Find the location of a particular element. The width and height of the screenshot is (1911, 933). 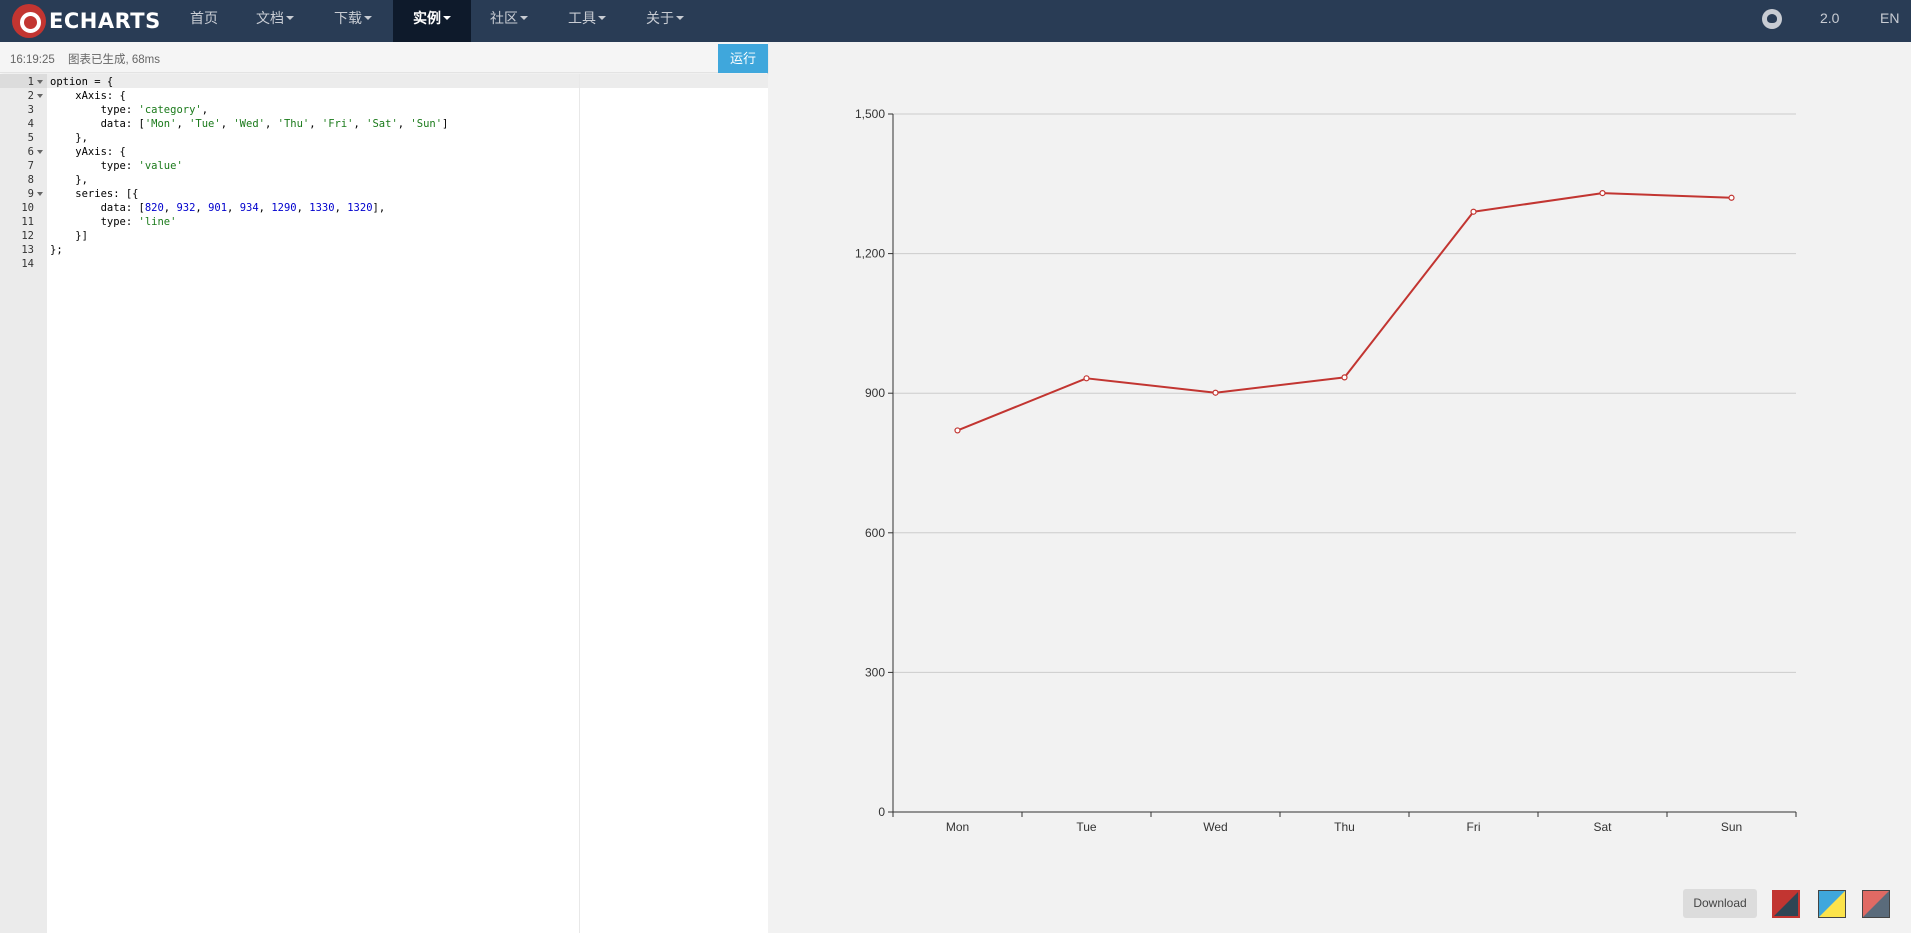

line-number: 2 is located at coordinates (30, 96).